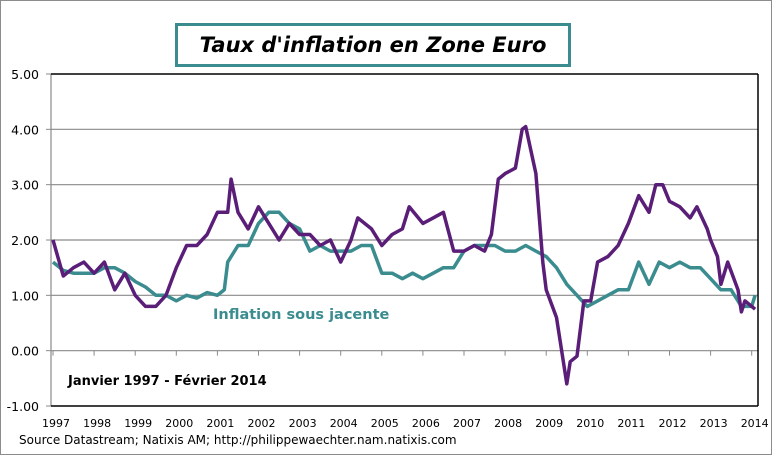 Image resolution: width=772 pixels, height=455 pixels. I want to click on y-tick-label: -1.00, so click(23, 406).